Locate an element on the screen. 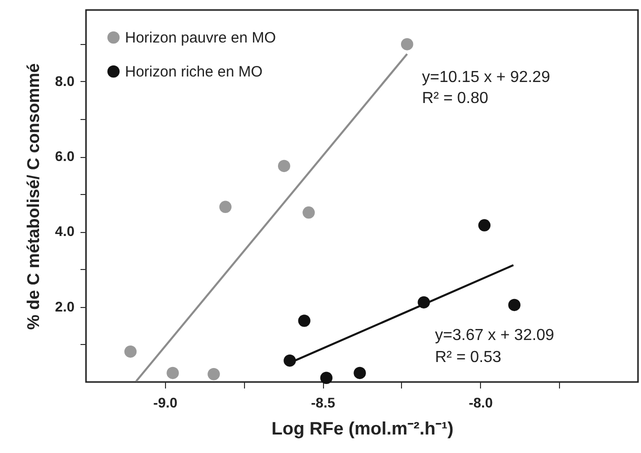 Image resolution: width=641 pixels, height=453 pixels. x-axis-title: Log RFe (mol.m⁻².h⁻¹) is located at coordinates (363, 428).